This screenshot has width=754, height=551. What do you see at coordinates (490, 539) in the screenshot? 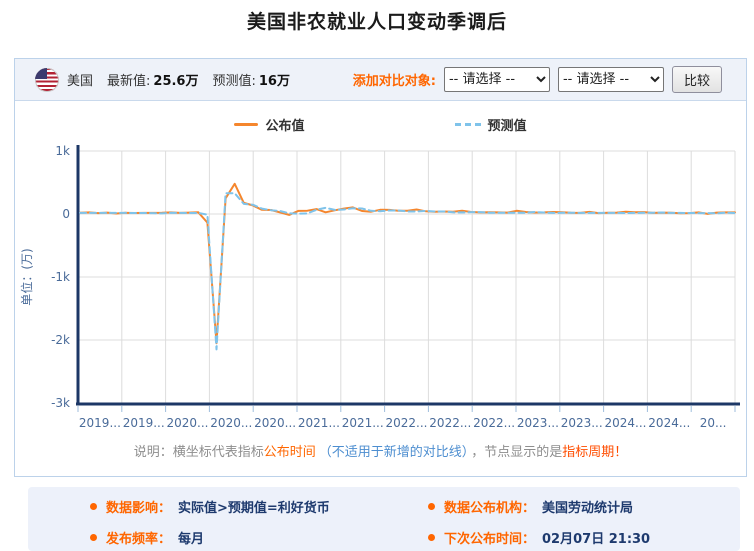
I see `footer-label: 下次公布时间：` at bounding box center [490, 539].